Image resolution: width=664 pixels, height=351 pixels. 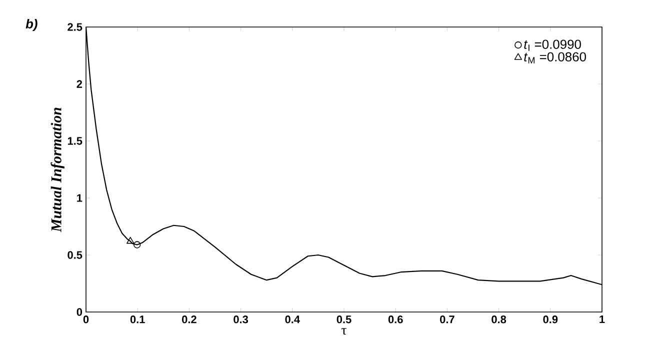 What do you see at coordinates (75, 141) in the screenshot?
I see `y-tick-label: 1.5` at bounding box center [75, 141].